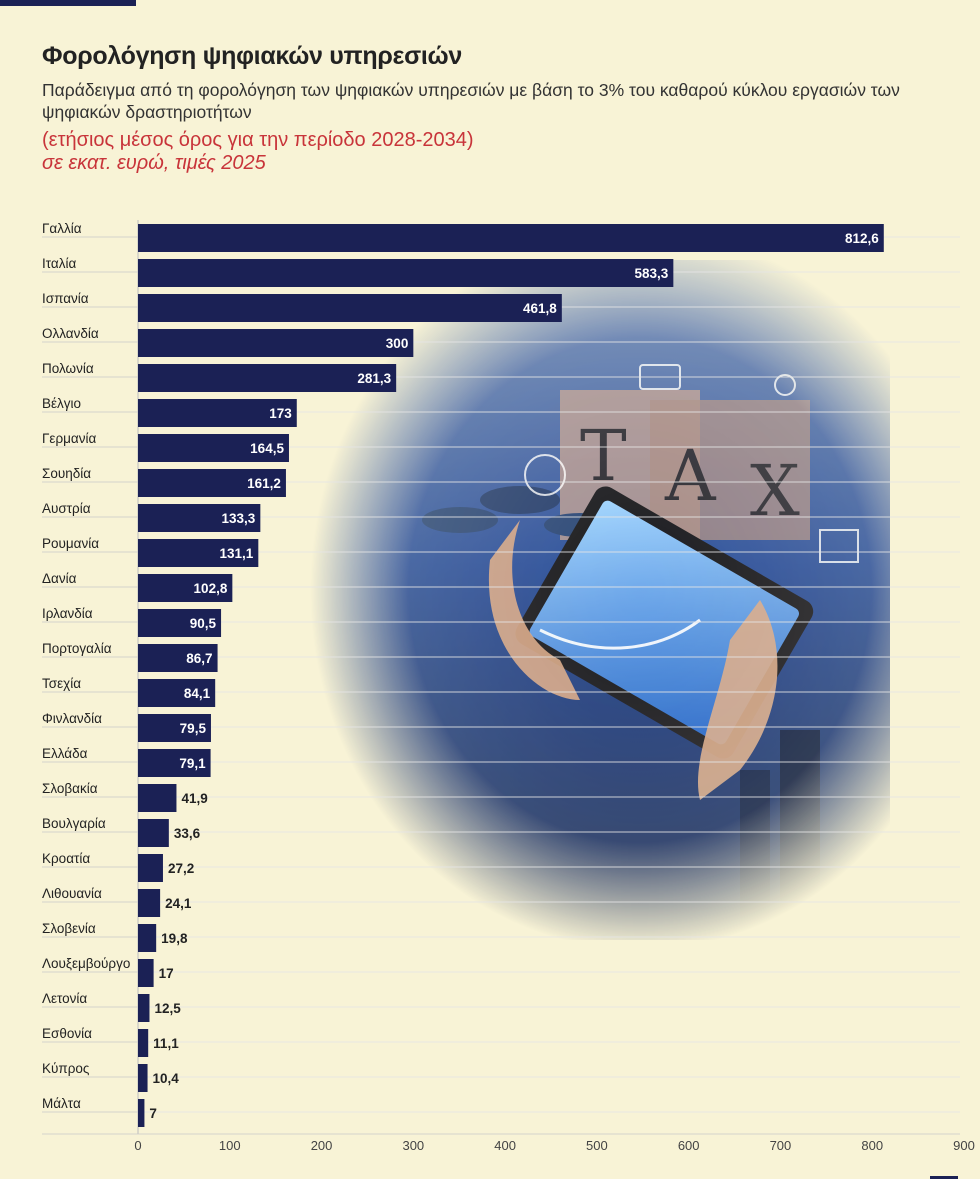  I want to click on x-axis-ticks: 0 100 200 300 400 500 600 700 800 900, so click(554, 1145).